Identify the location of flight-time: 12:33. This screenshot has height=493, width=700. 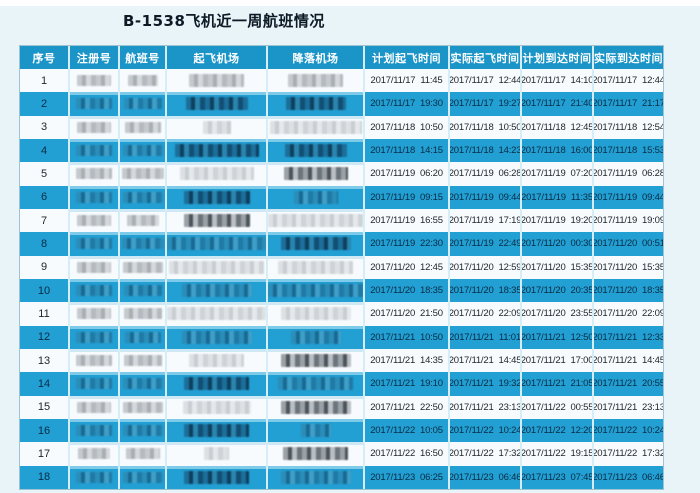
(652, 337).